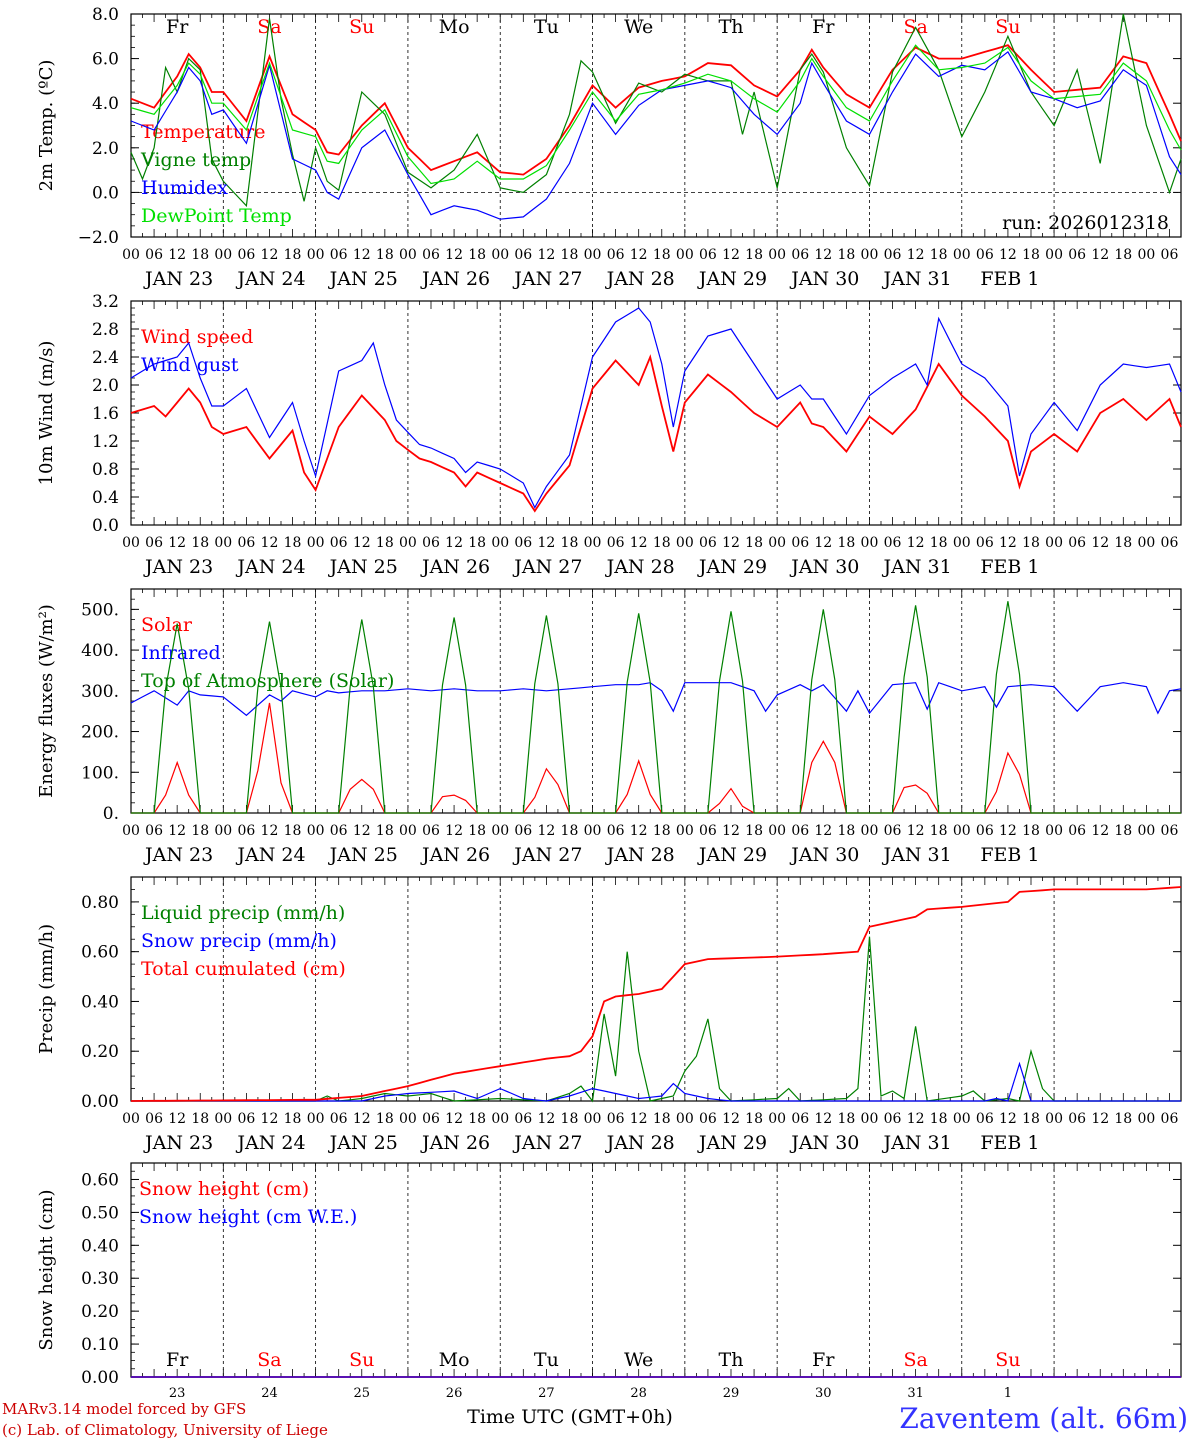 The width and height of the screenshot is (1194, 1440). Describe the element at coordinates (363, 855) in the screenshot. I see `date-label: JAN 25` at that location.